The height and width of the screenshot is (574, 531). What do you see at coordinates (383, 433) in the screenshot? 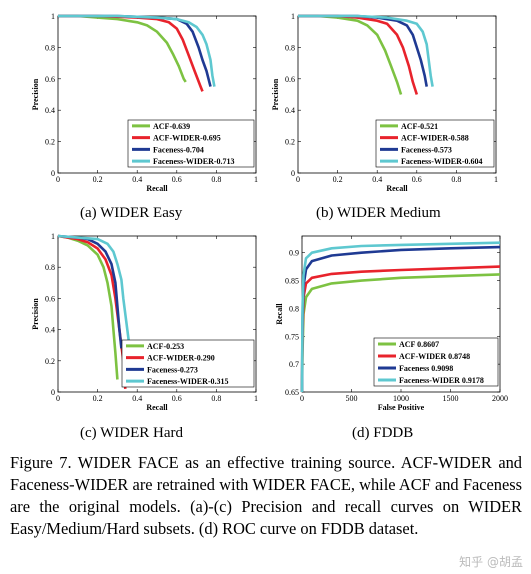
I see `subfigure-caption-d: (d) FDDB` at bounding box center [383, 433].